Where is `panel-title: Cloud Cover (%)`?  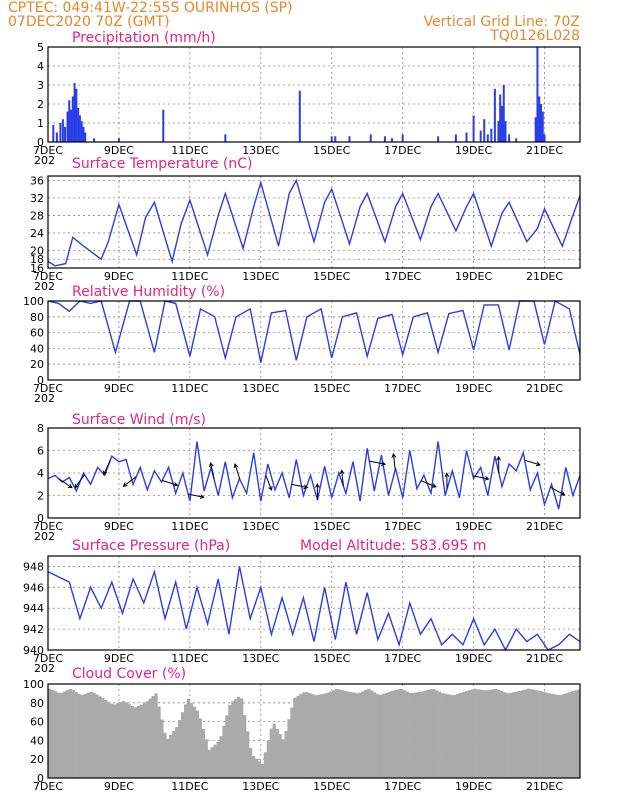
panel-title: Cloud Cover (%) is located at coordinates (129, 674).